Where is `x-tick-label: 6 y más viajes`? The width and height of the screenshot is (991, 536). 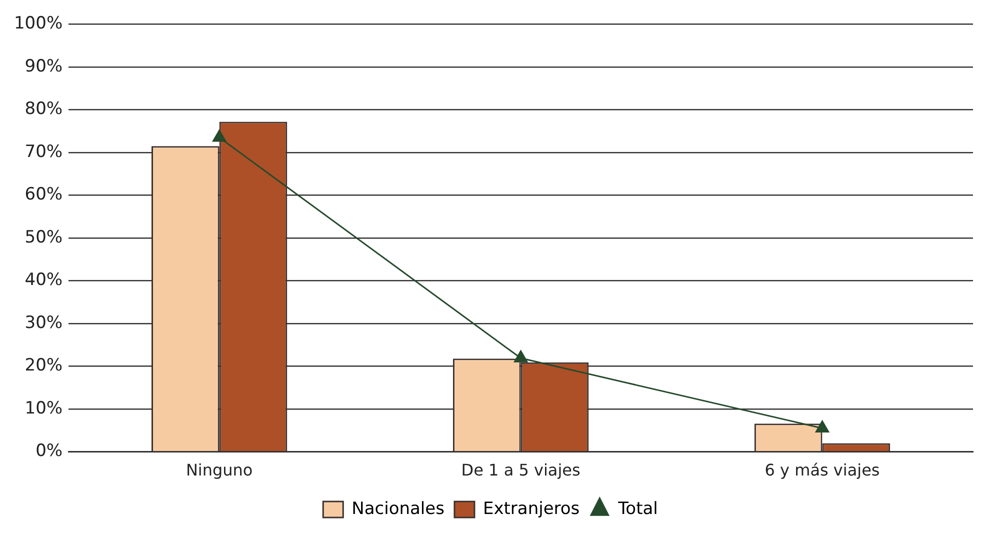 x-tick-label: 6 y más viajes is located at coordinates (822, 470).